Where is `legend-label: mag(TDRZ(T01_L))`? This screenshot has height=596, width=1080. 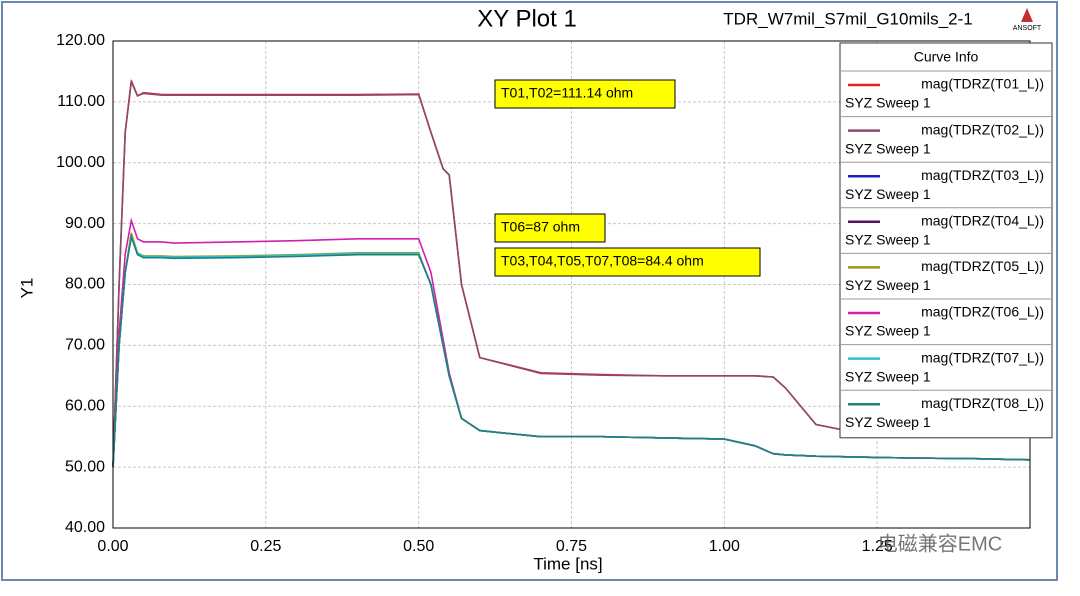
legend-label: mag(TDRZ(T01_L)) is located at coordinates (982, 84).